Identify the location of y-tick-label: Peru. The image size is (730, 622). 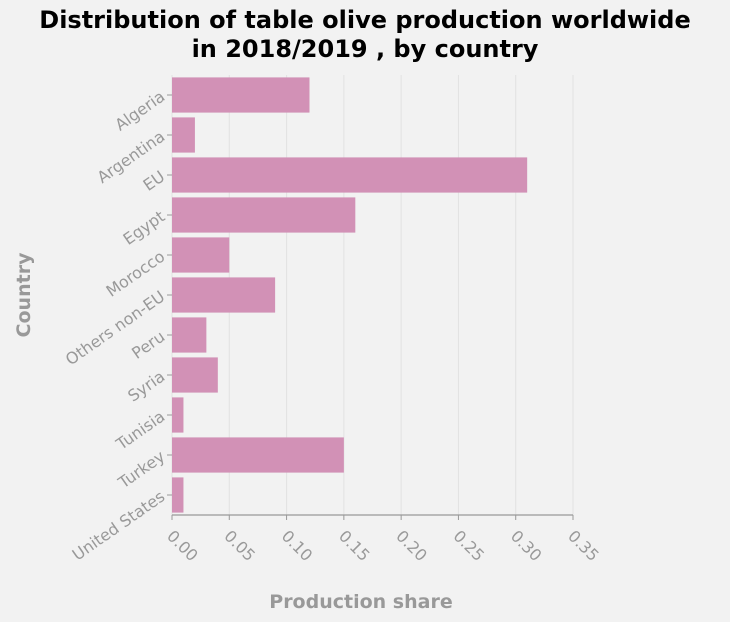
(148, 345).